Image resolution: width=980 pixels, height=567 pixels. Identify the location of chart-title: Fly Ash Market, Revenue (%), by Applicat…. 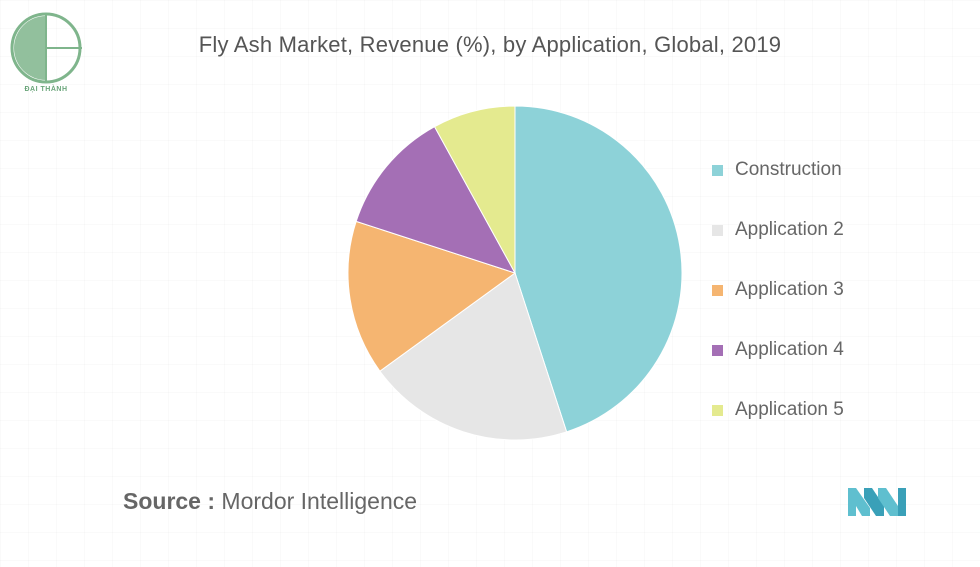
(490, 44).